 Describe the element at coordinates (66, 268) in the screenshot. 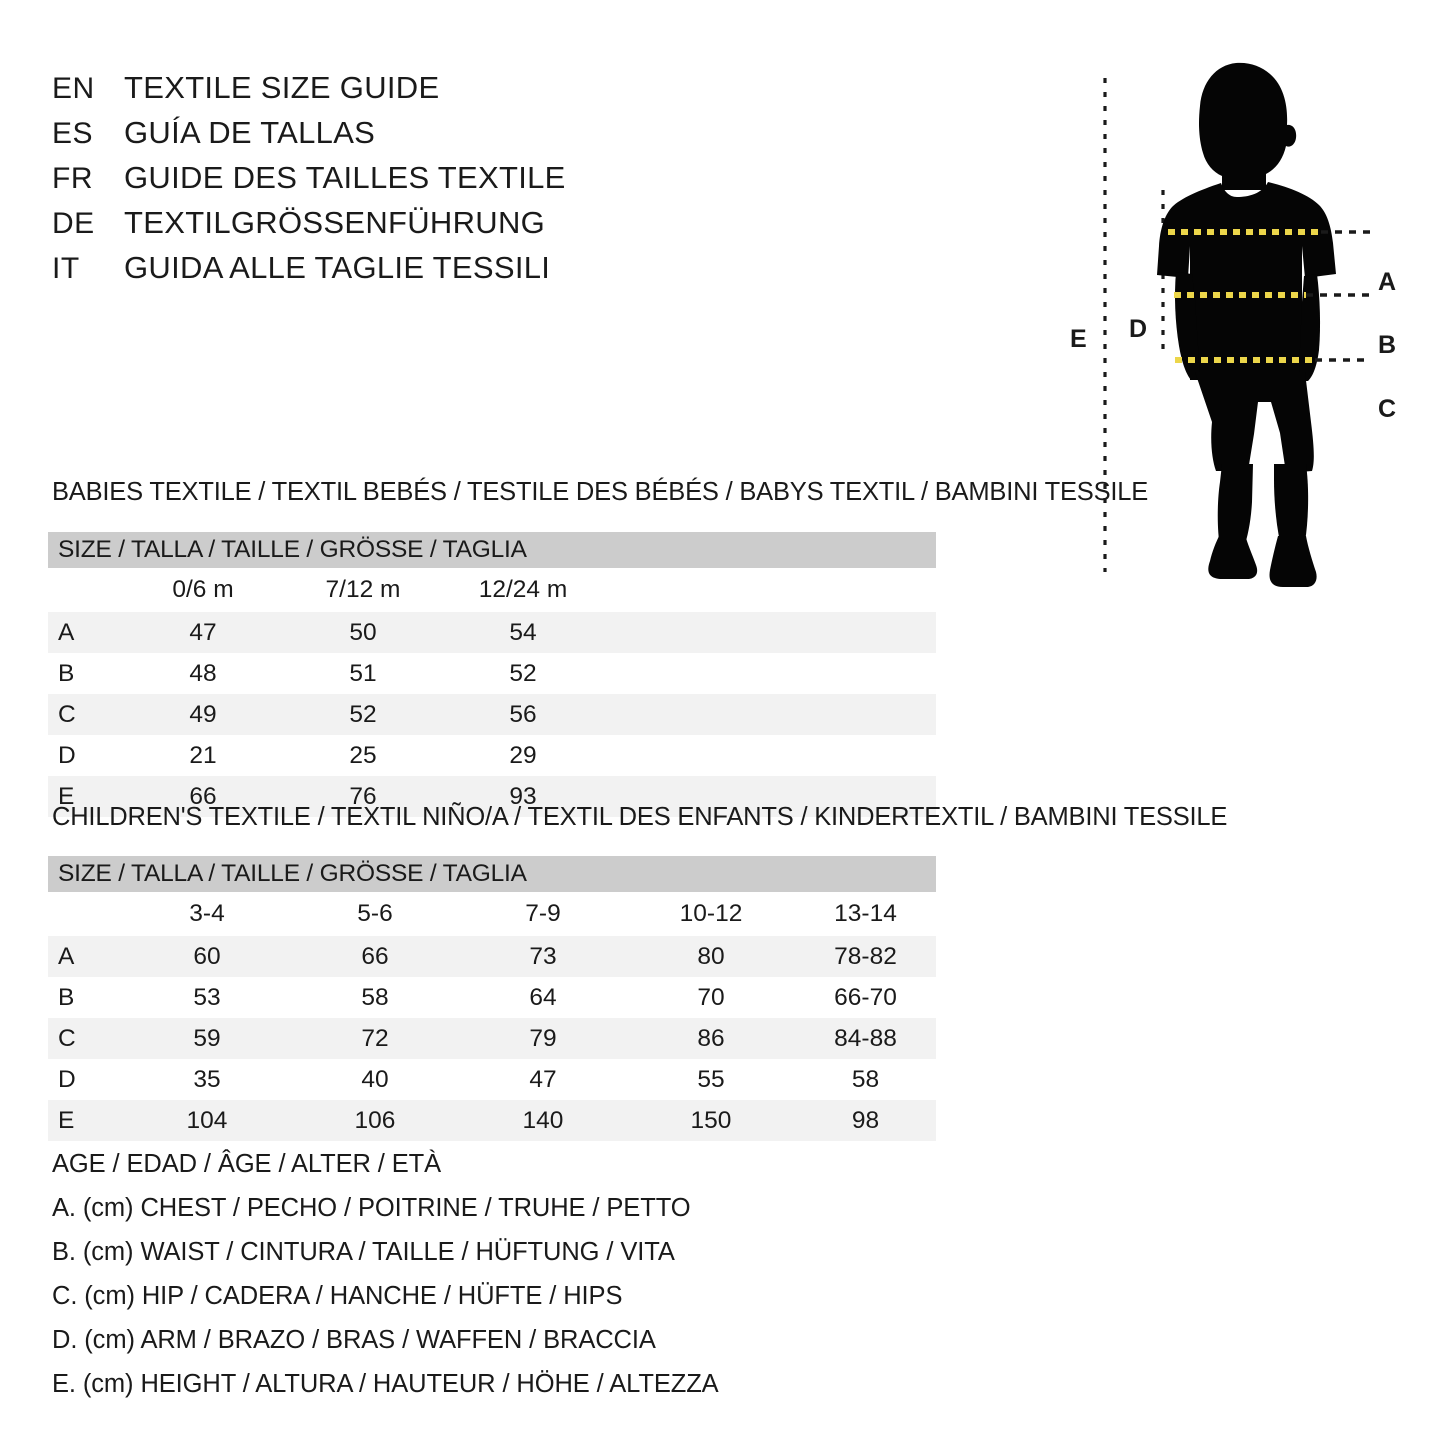

I see `language-code: IT` at that location.